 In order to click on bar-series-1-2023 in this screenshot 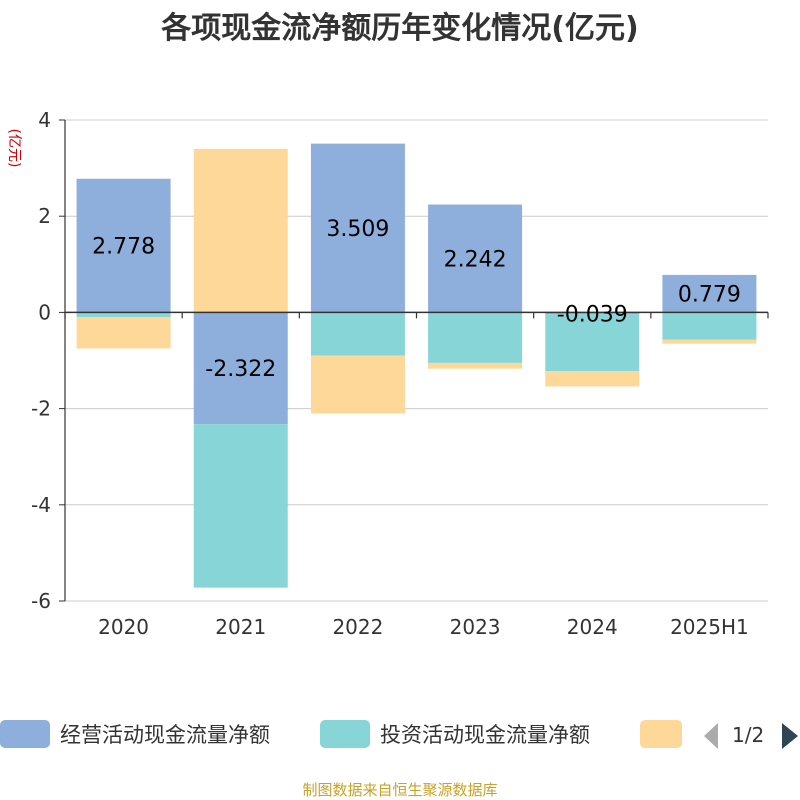, I will do `click(475, 337)`.